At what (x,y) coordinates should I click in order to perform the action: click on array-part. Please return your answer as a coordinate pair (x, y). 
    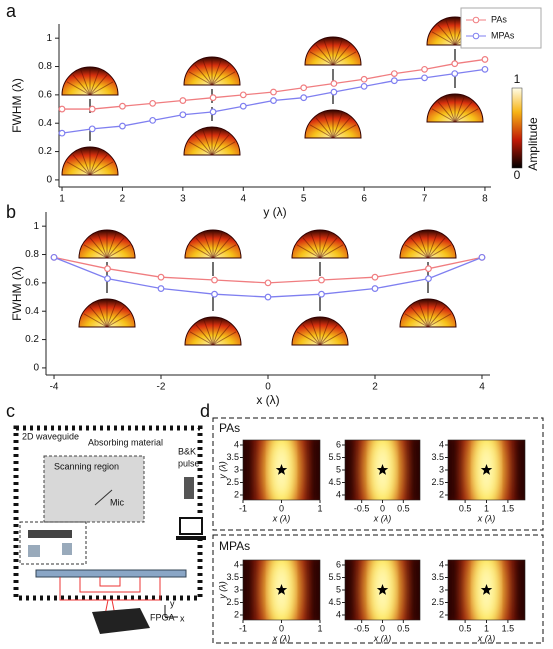
    Looking at the image, I should click on (34, 551).